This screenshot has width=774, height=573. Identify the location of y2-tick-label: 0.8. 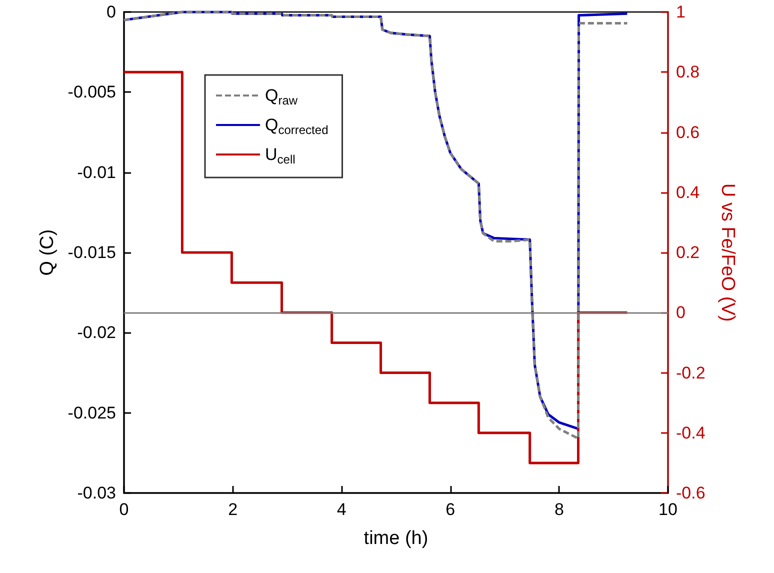
(688, 72).